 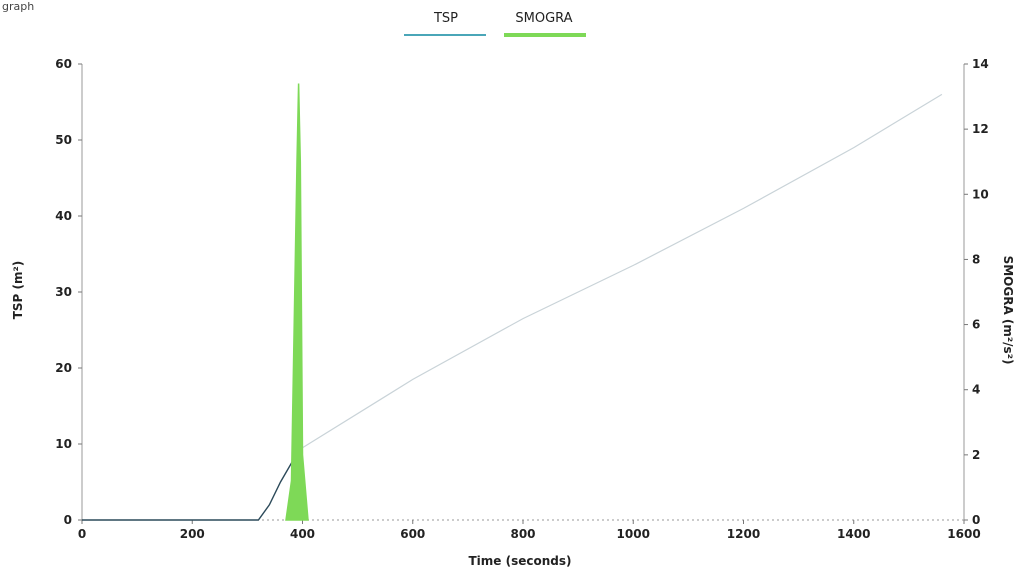 What do you see at coordinates (522, 534) in the screenshot?
I see `x-tick-label: 800` at bounding box center [522, 534].